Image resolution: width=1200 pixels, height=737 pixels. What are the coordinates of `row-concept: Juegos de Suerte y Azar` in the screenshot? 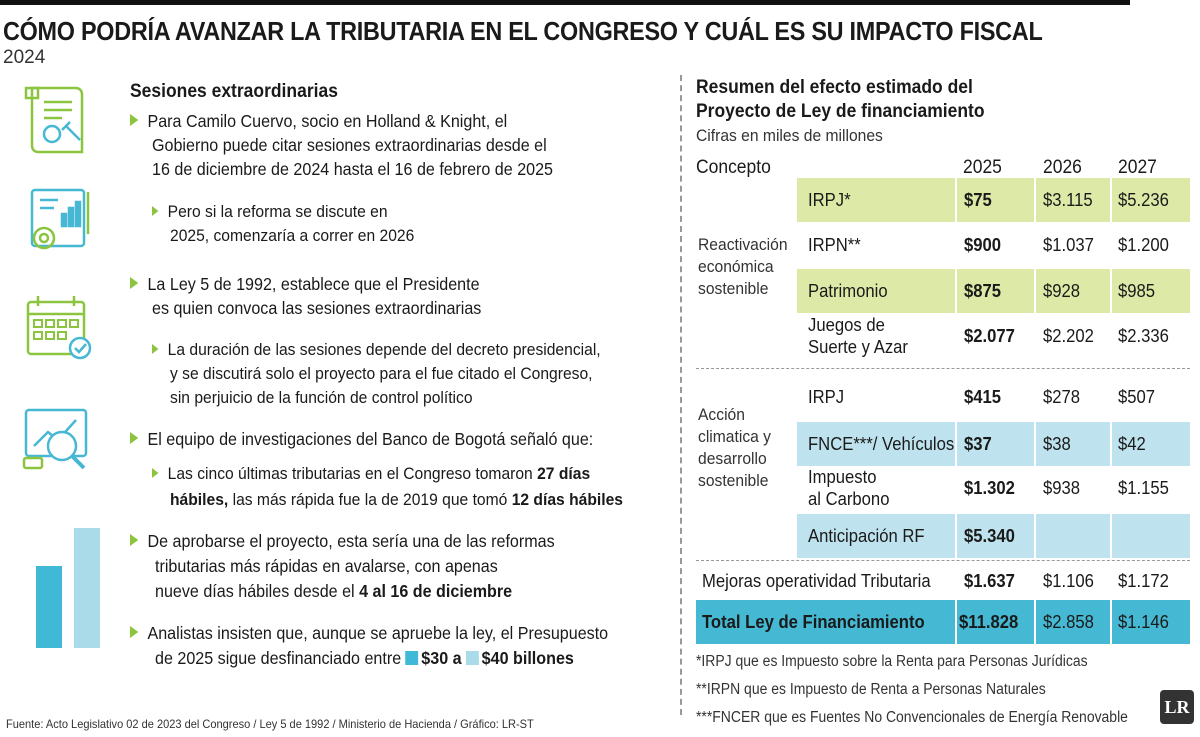 It's located at (858, 335).